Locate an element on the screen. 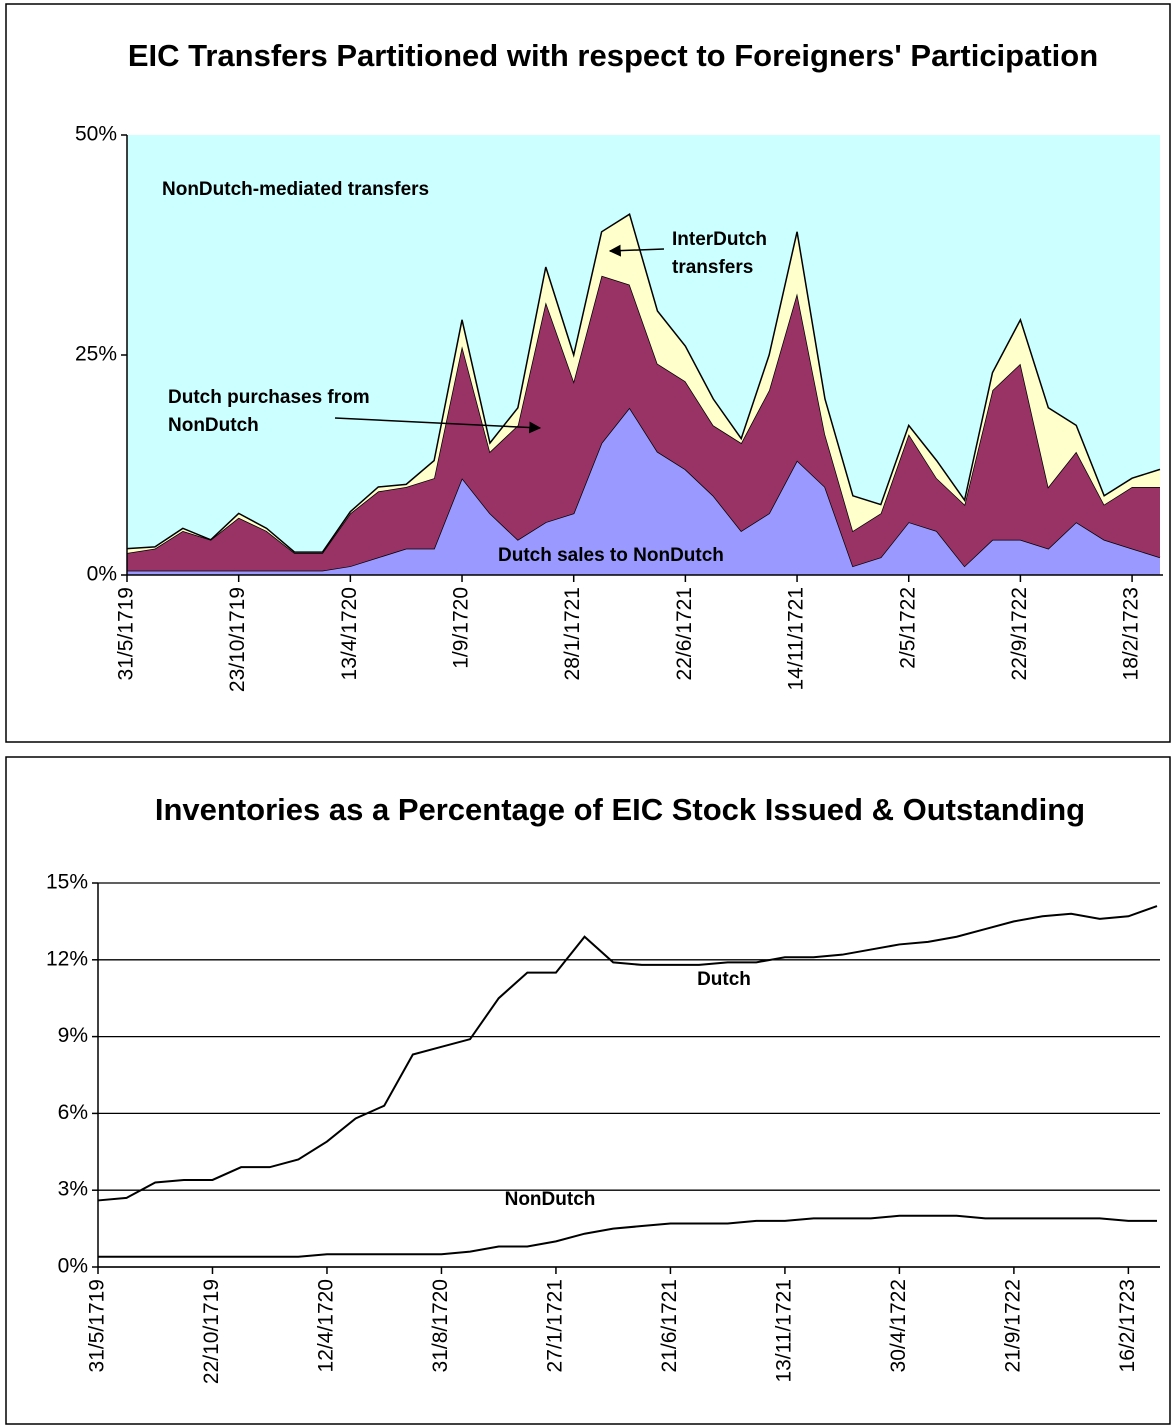 Image resolution: width=1173 pixels, height=1427 pixels. data-line is located at coordinates (627, 1236).